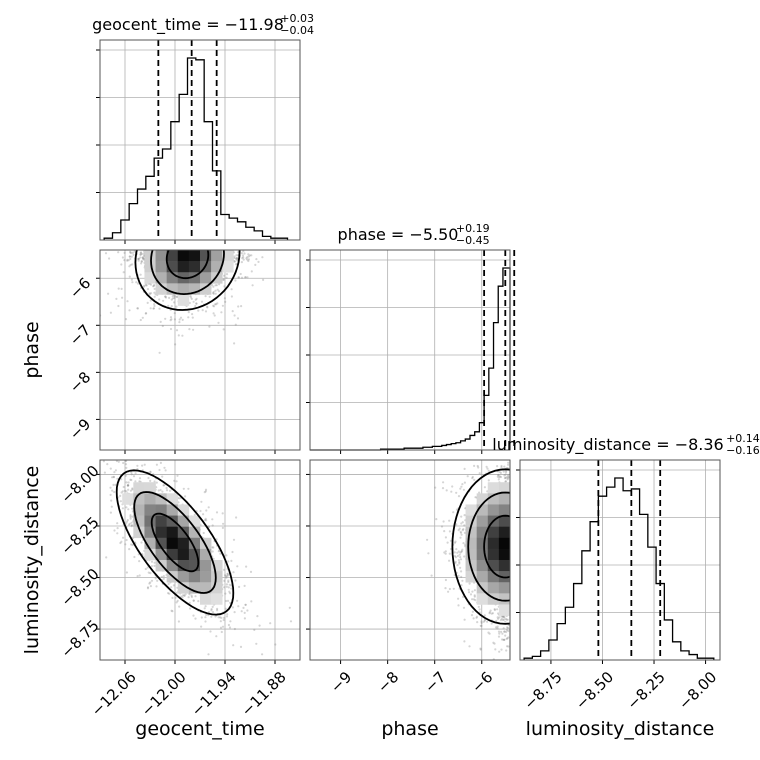 This screenshot has height=760, width=760. I want to click on panel-frame-phase_vs_geocent_time, so click(200, 350).